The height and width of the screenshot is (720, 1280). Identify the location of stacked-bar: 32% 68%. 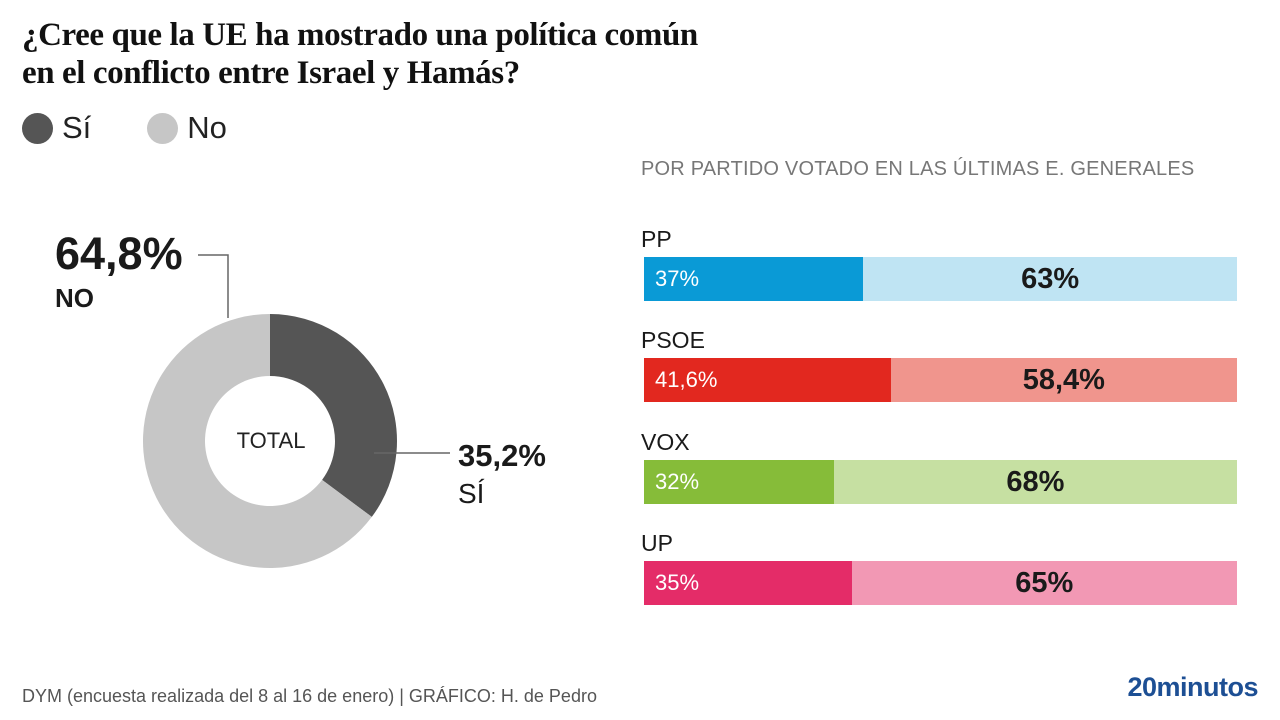
(940, 482).